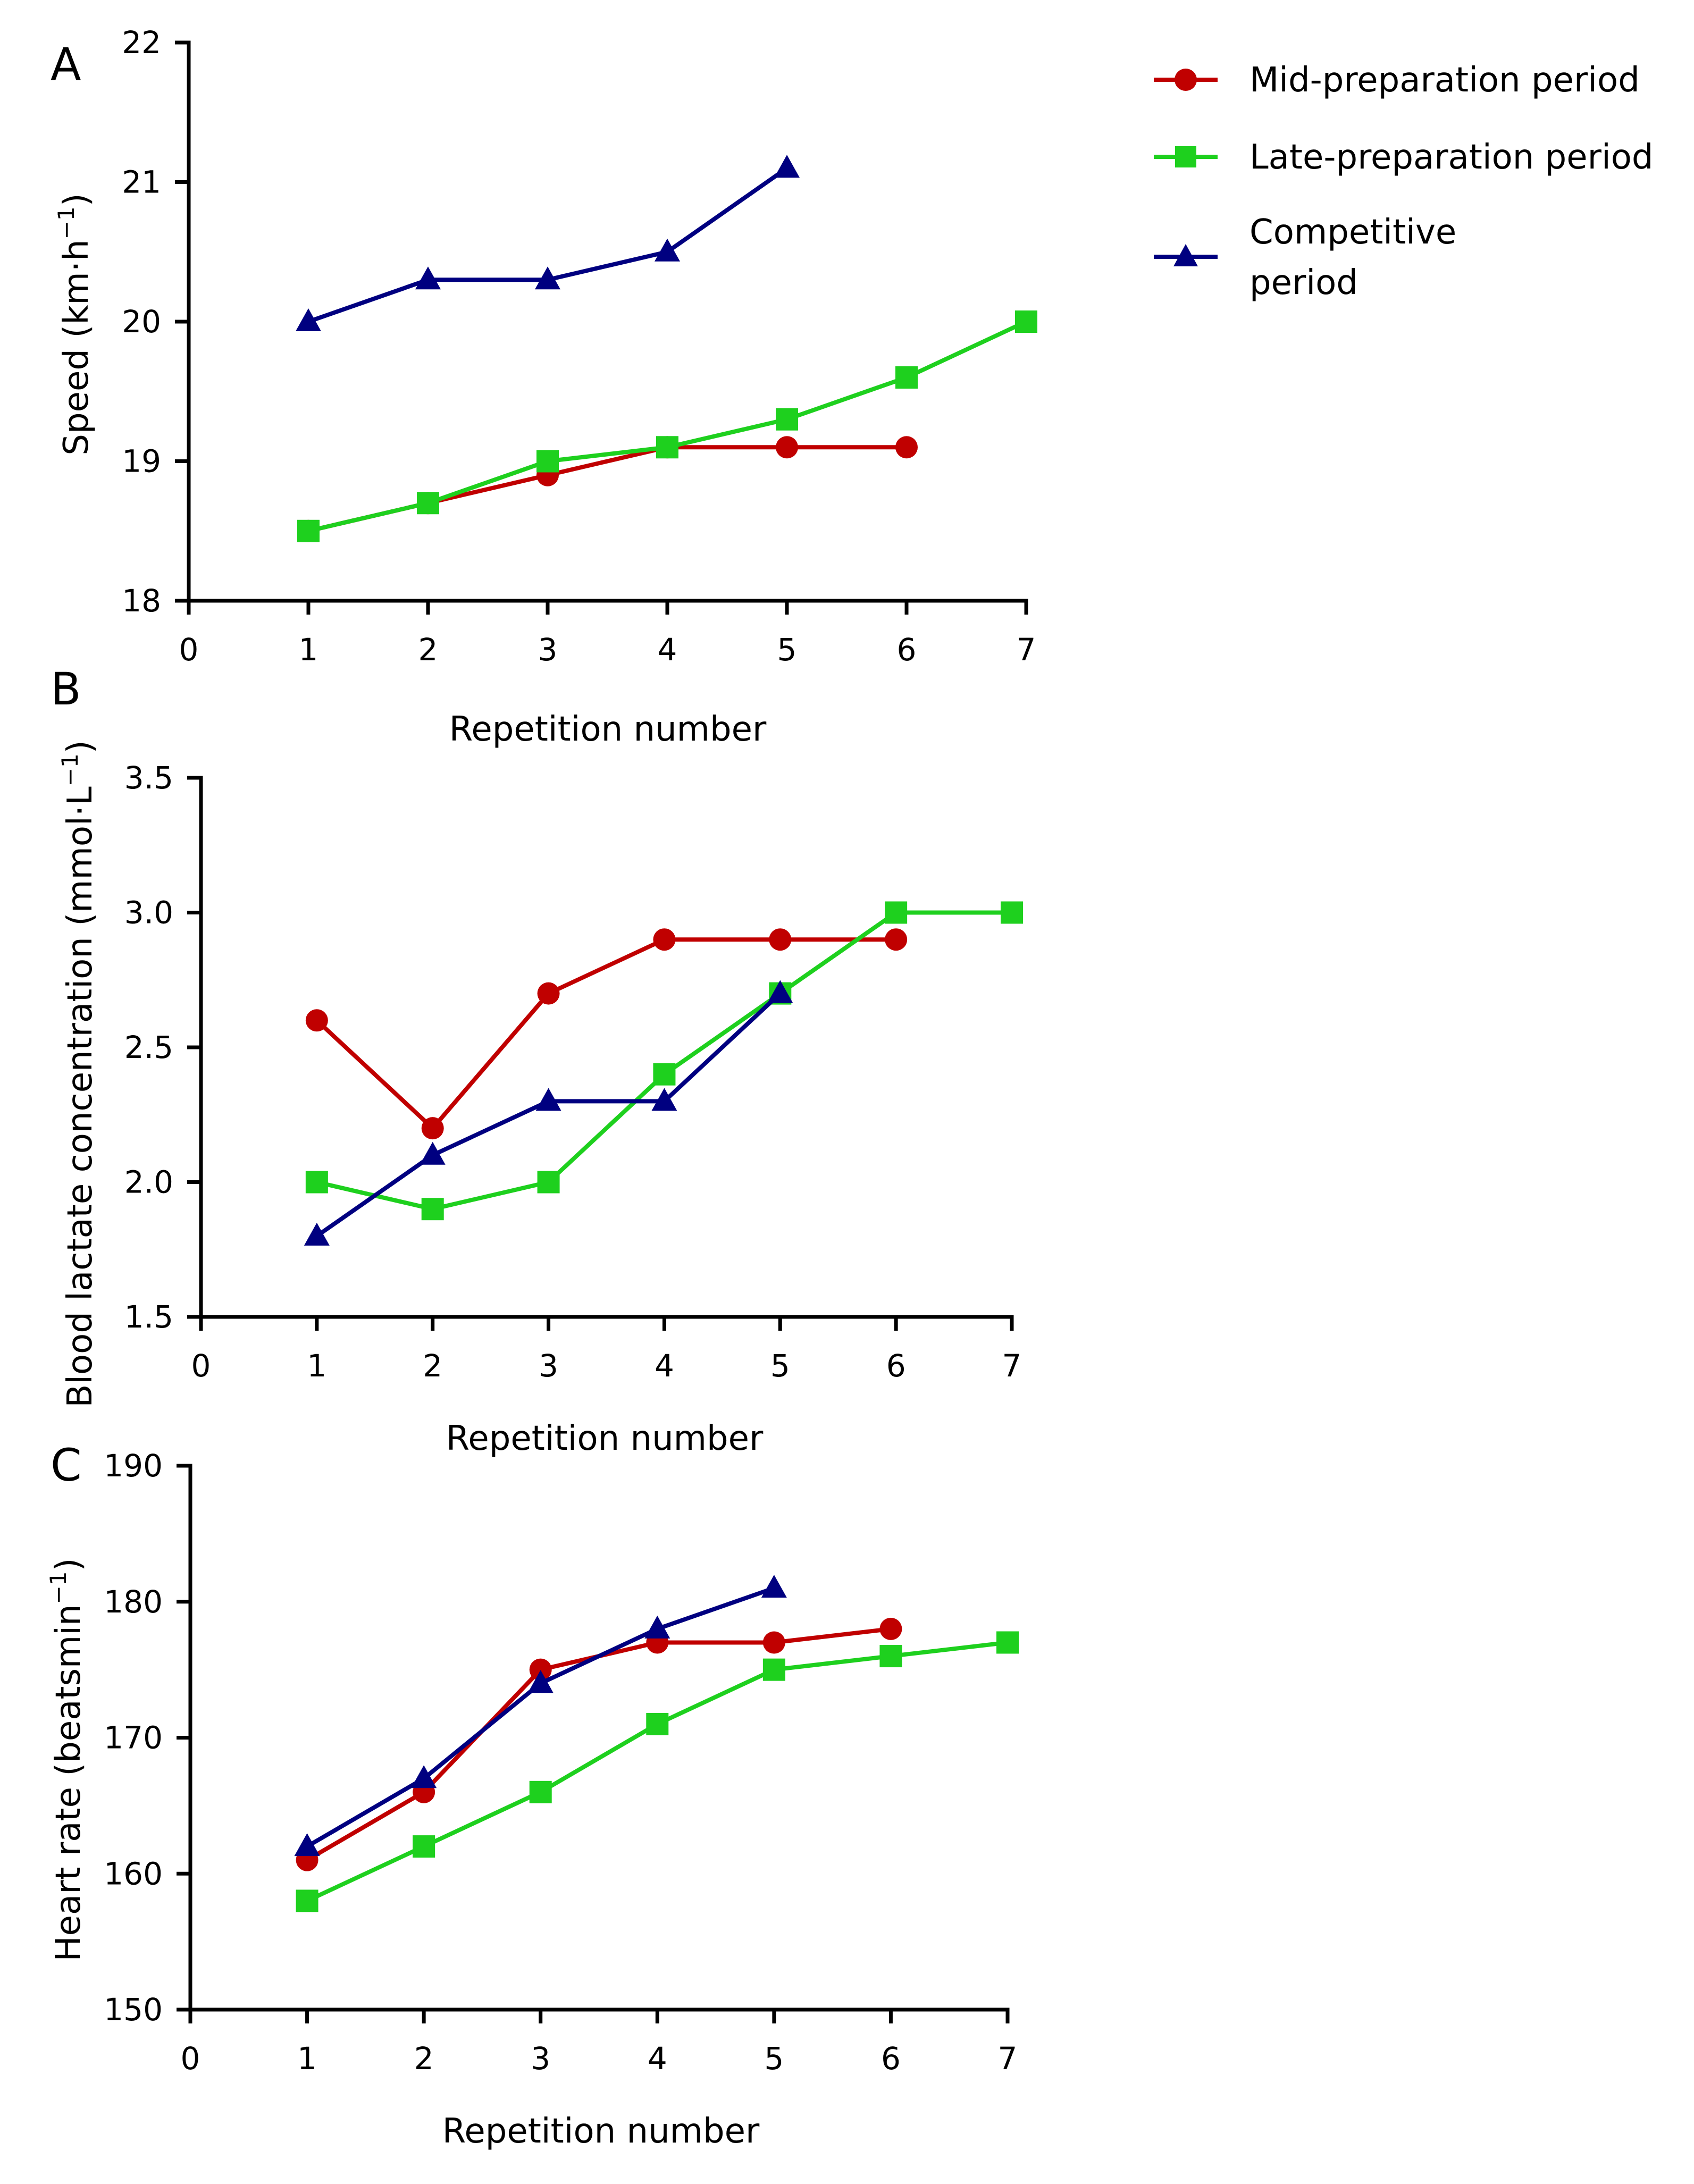 This screenshot has width=1694, height=2184. What do you see at coordinates (148, 778) in the screenshot?
I see `panel-b-y-tick-label: 3.5` at bounding box center [148, 778].